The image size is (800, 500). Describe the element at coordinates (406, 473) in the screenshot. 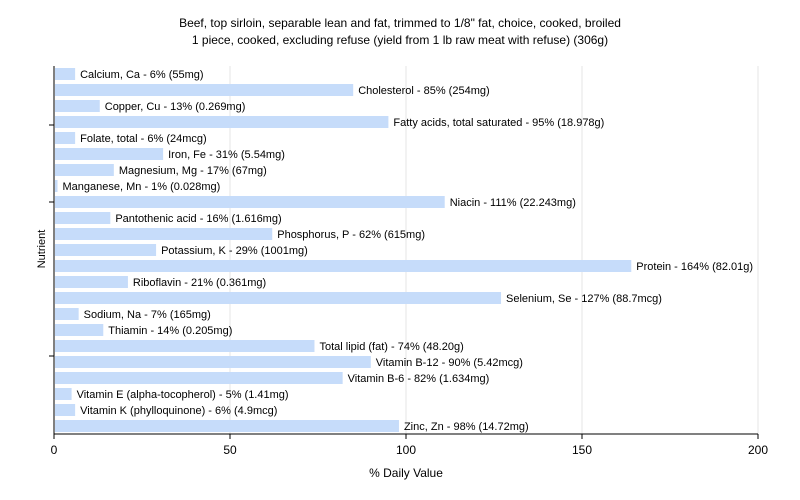

I see `x-axis-title: % Daily Value` at that location.